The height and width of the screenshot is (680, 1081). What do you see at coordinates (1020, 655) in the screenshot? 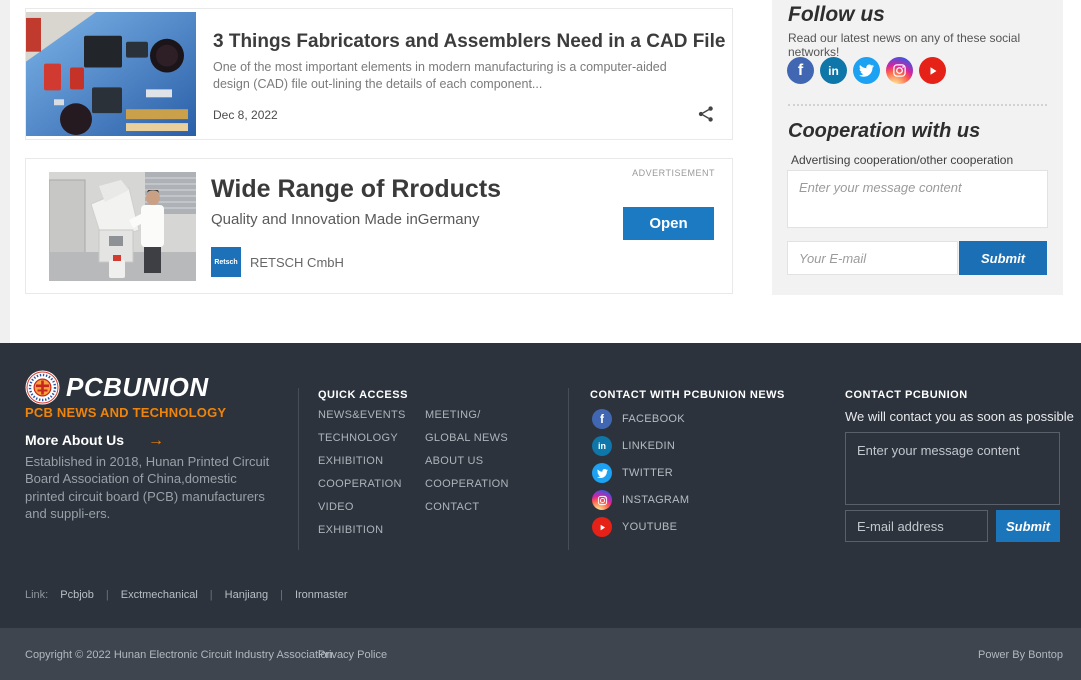
I see `power-by-text: Power By Bontop` at bounding box center [1020, 655].